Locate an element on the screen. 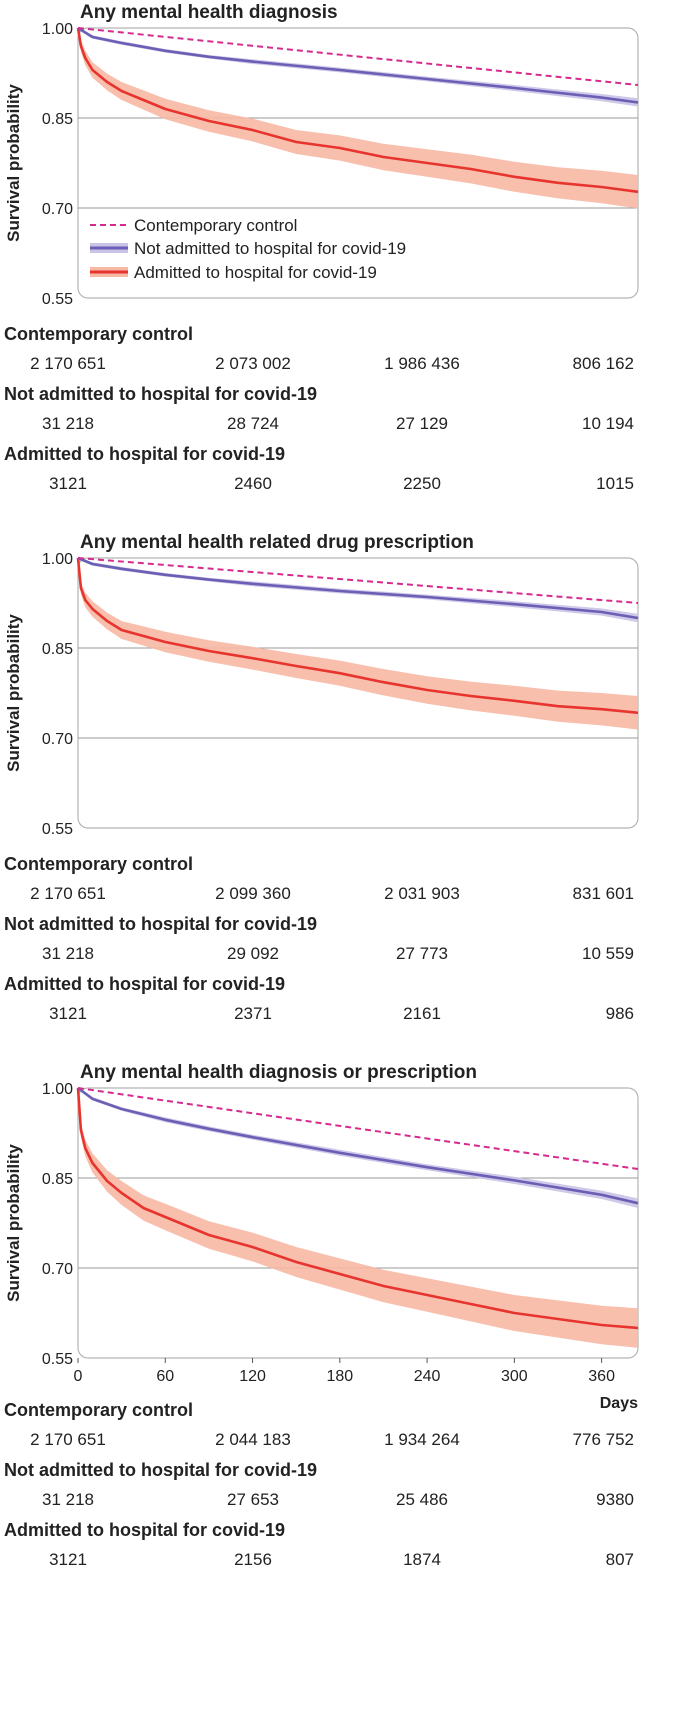 The image size is (700, 1711). x-tick-label: 120 is located at coordinates (252, 1376).